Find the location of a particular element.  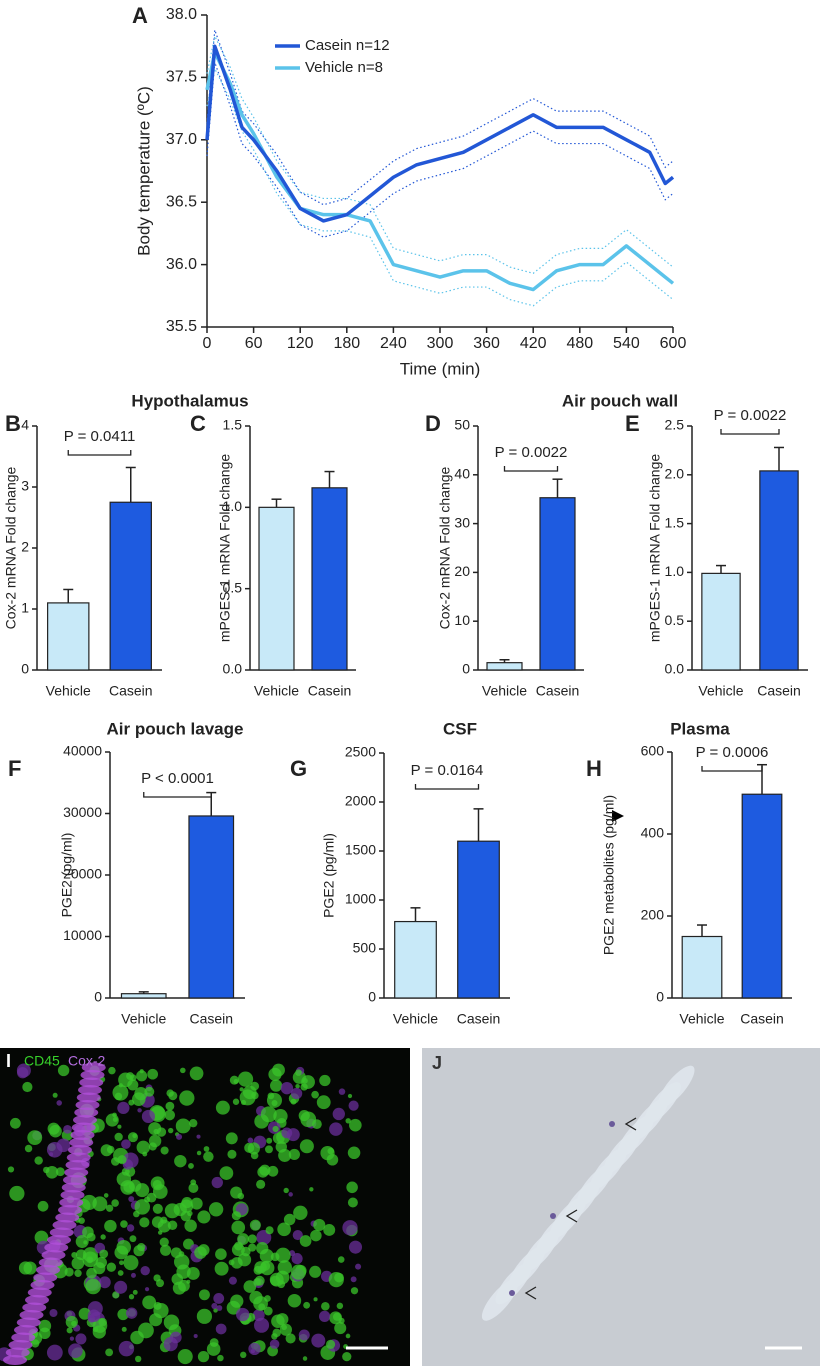

y-tick-label: 37.5 is located at coordinates (181, 77).